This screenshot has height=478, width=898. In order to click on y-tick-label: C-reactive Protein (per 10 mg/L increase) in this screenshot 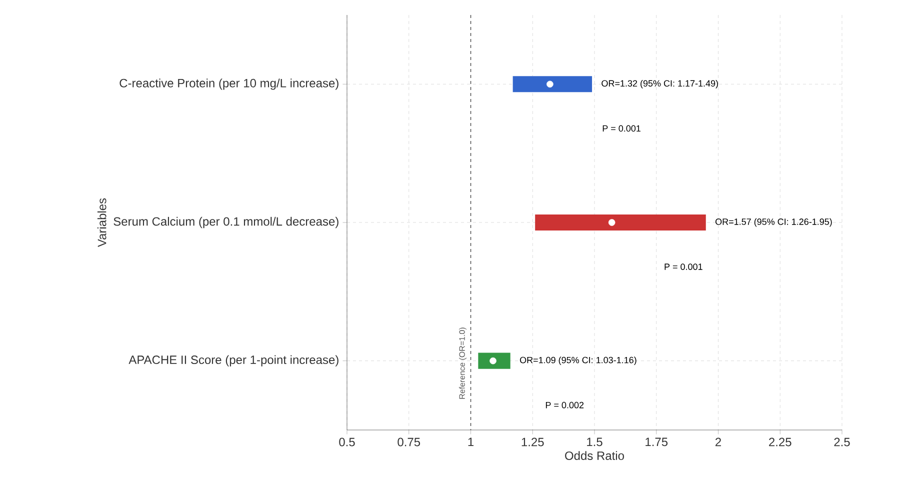, I will do `click(229, 84)`.